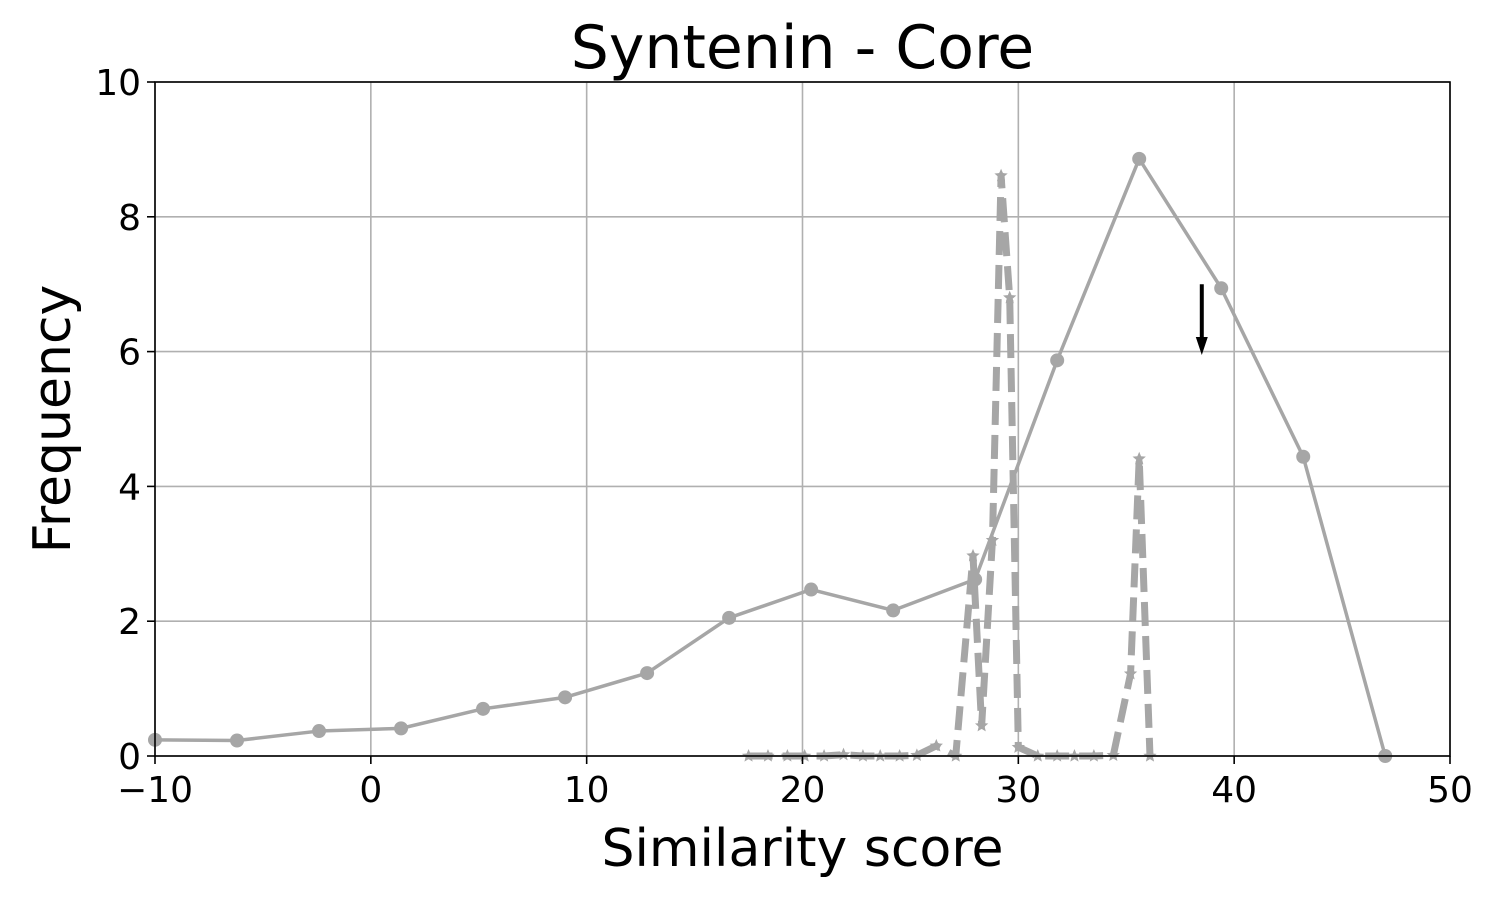 The height and width of the screenshot is (904, 1500). Describe the element at coordinates (129, 353) in the screenshot. I see `y-tick-label: 6` at that location.